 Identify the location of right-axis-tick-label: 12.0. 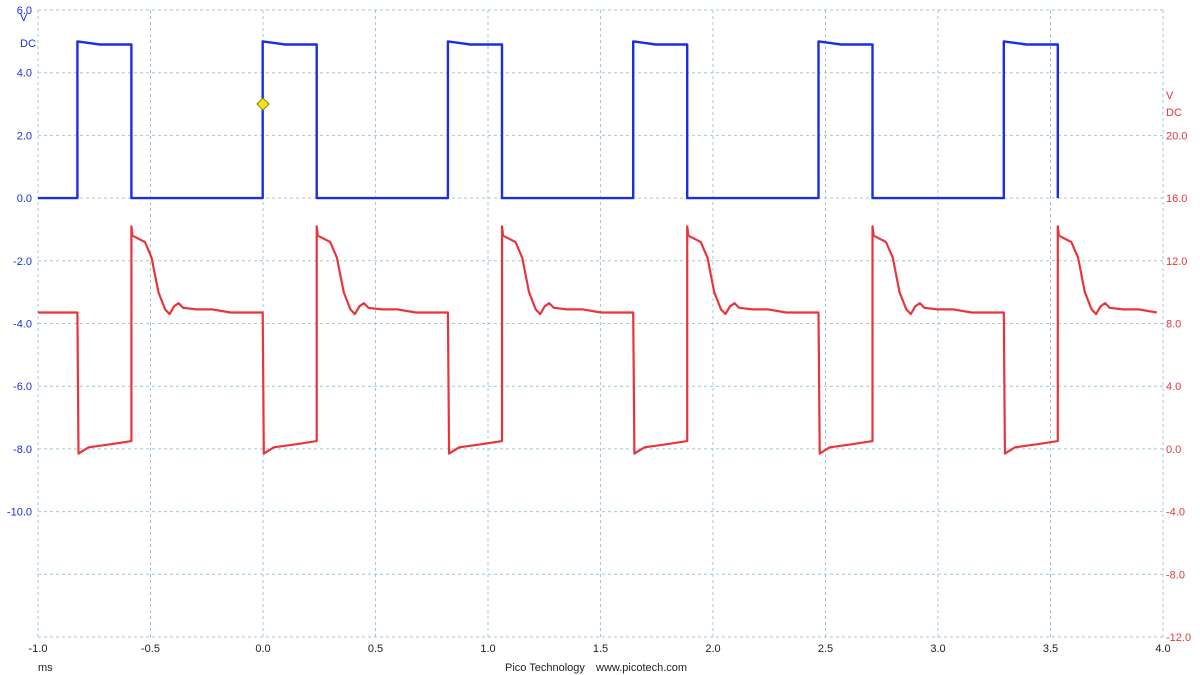
(1176, 262).